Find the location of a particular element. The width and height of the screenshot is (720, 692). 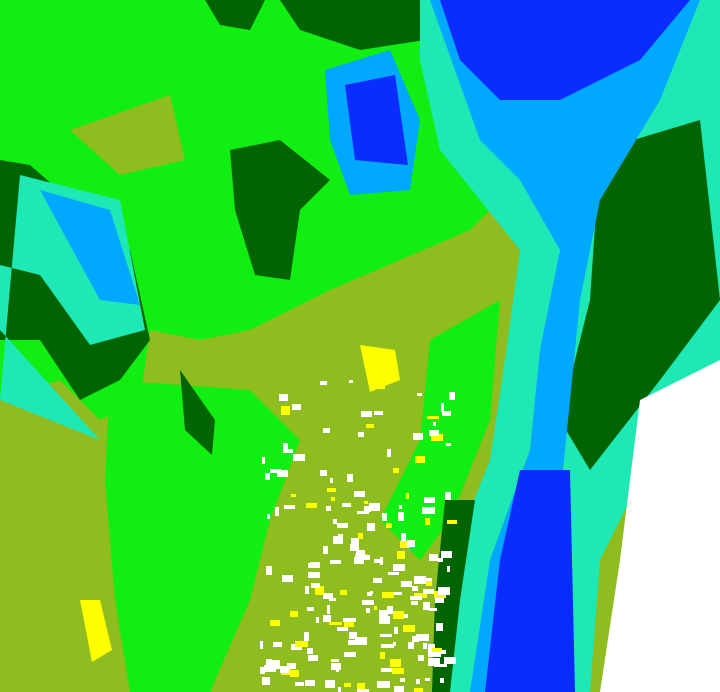

region-dark-green-top2 is located at coordinates (235, 15).